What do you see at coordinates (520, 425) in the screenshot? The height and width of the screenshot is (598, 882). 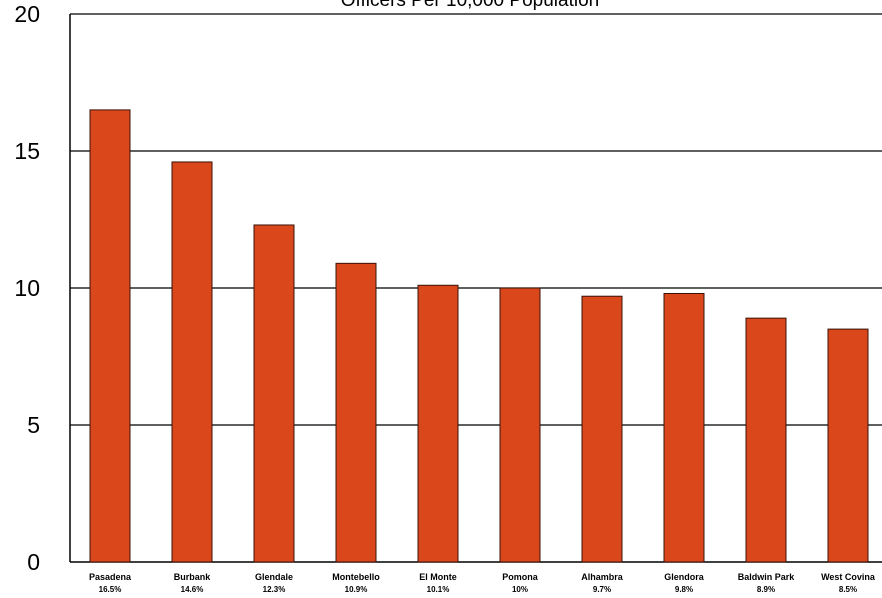 I see `bar-pomona` at bounding box center [520, 425].